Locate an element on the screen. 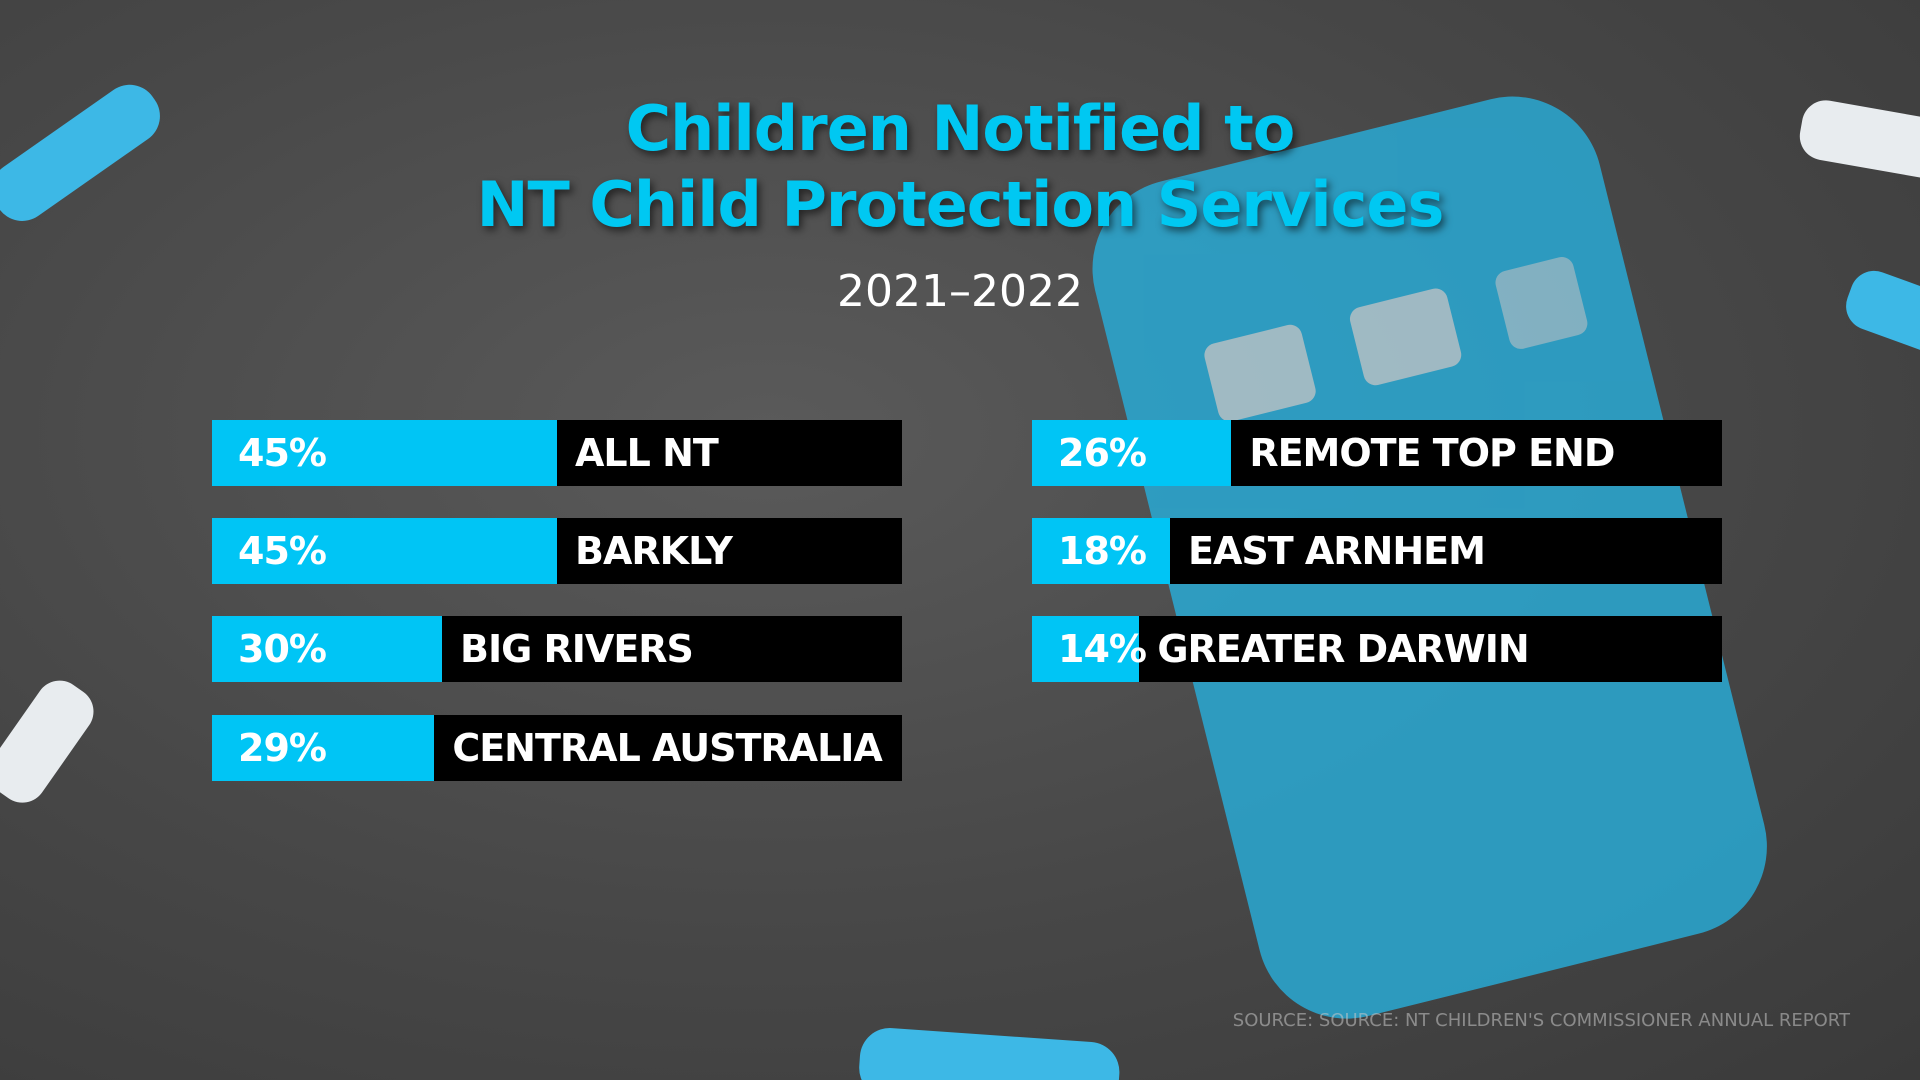 This screenshot has height=1080, width=1920. category-label: REMOTE TOP END is located at coordinates (1432, 453).